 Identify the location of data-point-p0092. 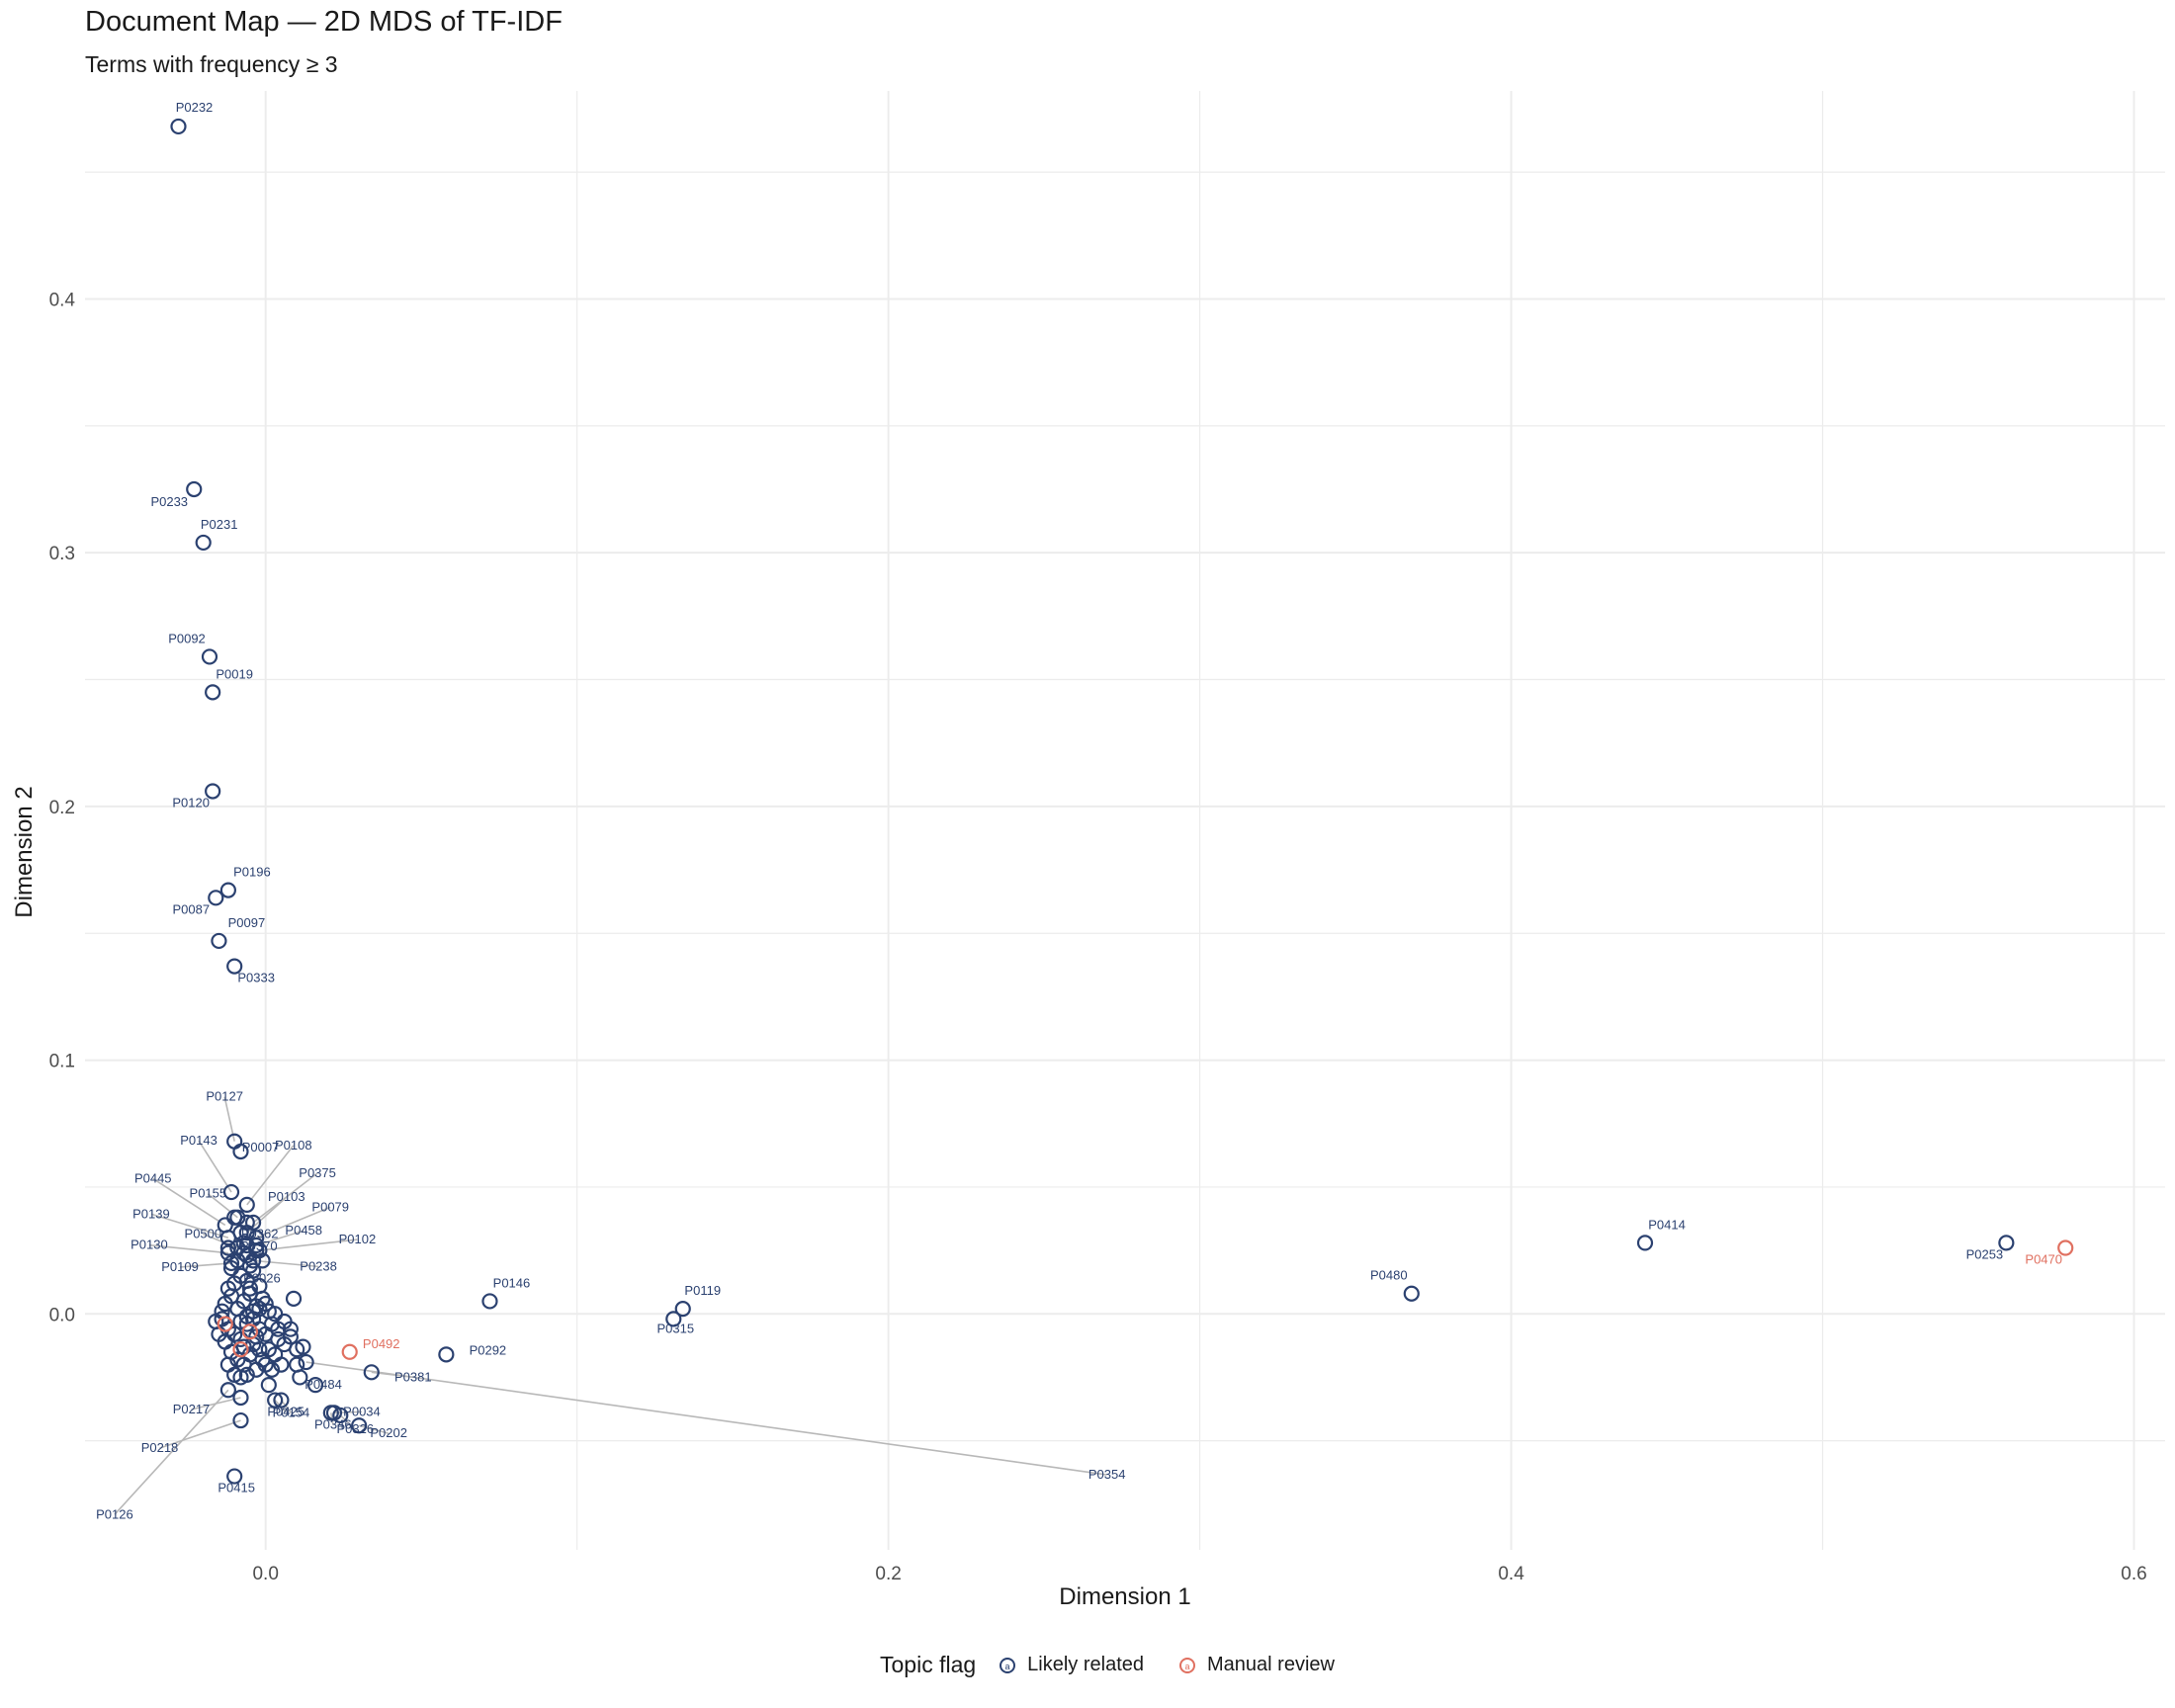
(210, 656).